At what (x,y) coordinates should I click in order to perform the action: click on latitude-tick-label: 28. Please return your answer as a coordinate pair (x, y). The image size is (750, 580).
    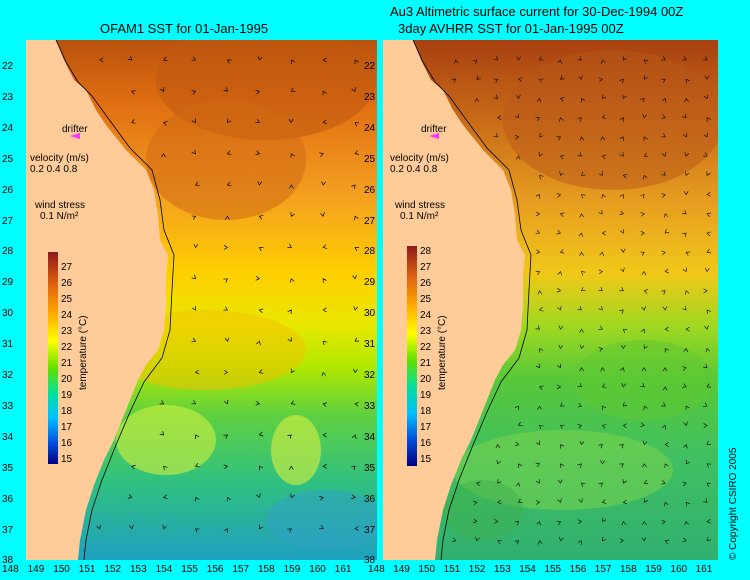
    Looking at the image, I should click on (8, 252).